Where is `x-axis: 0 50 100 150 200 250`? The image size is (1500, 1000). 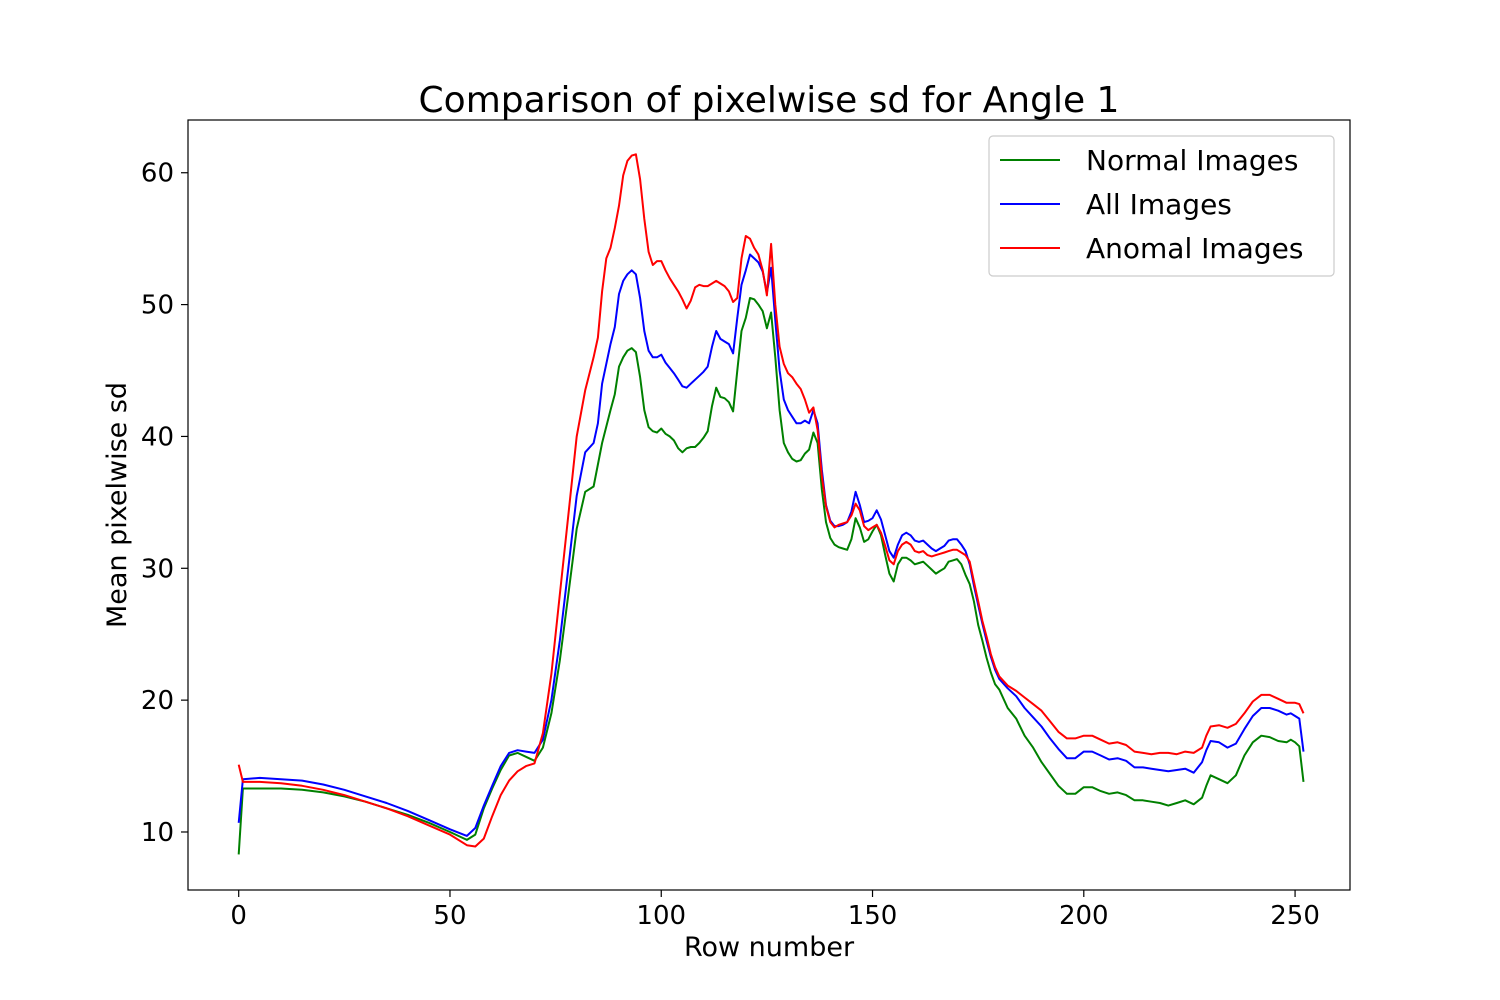 x-axis: 0 50 100 150 200 250 is located at coordinates (775, 910).